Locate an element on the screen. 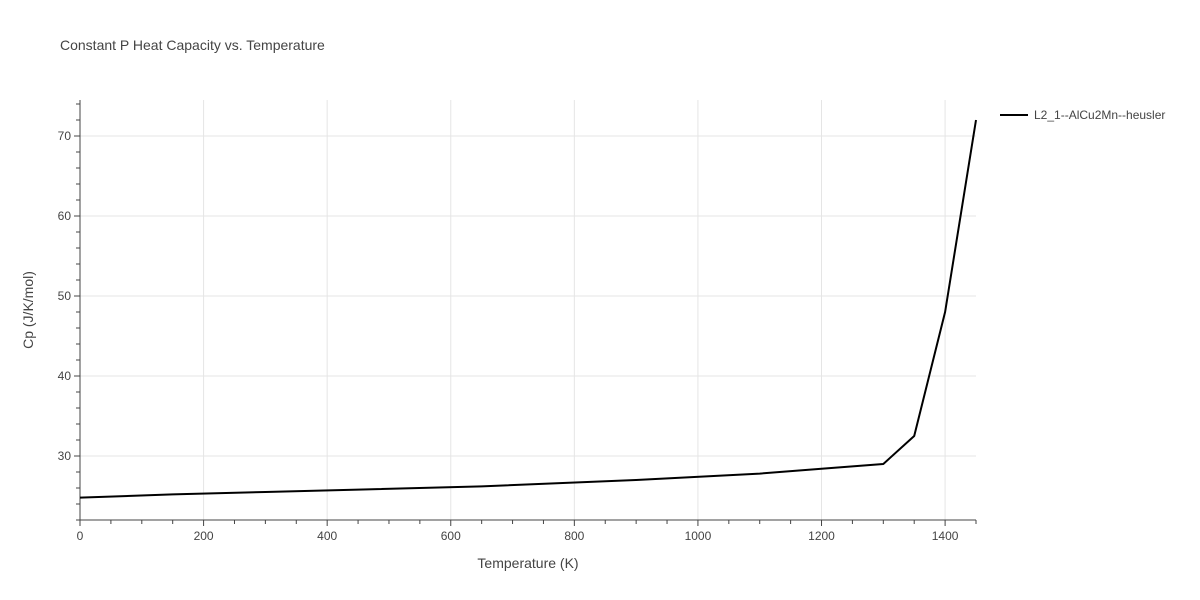 The width and height of the screenshot is (1200, 600). x-tick-labels: 0 200 400 600 800 1000 1200 1400 is located at coordinates (518, 536).